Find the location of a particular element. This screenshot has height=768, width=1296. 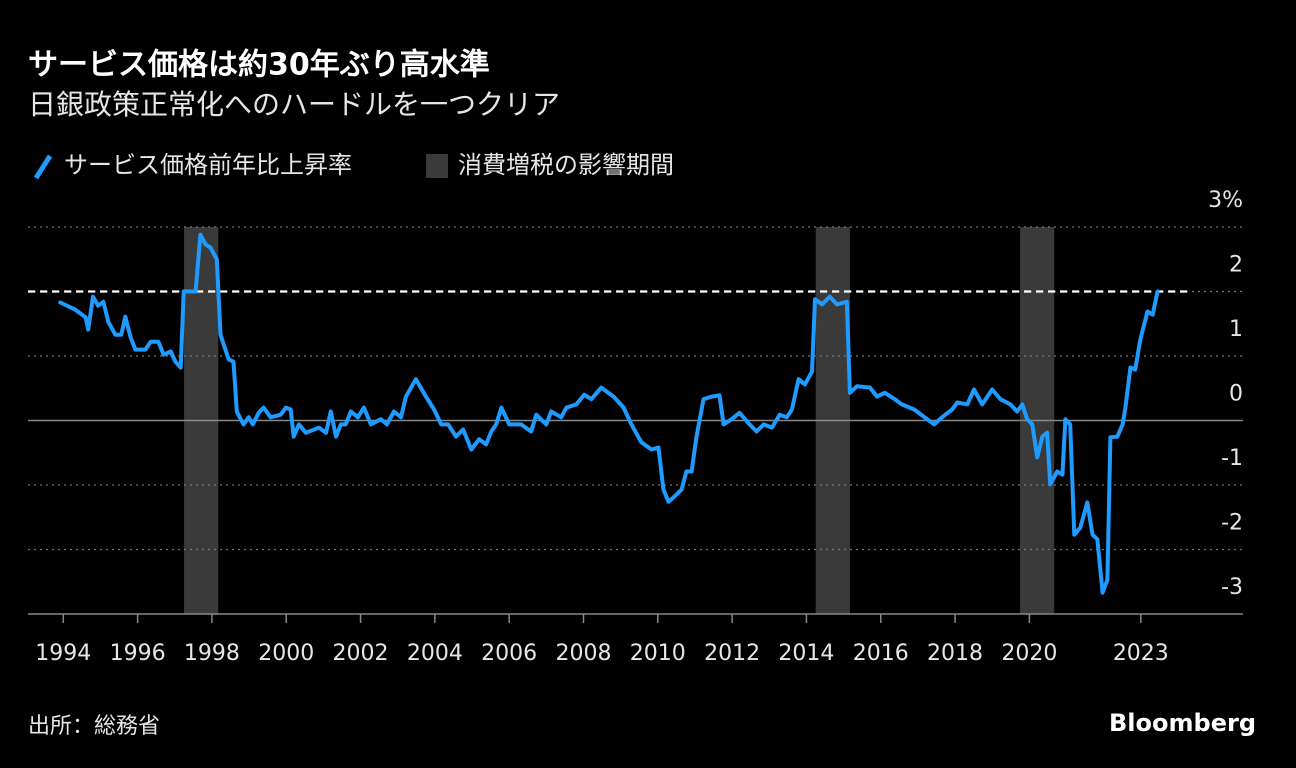

x-tick-label: 1998 is located at coordinates (212, 653).